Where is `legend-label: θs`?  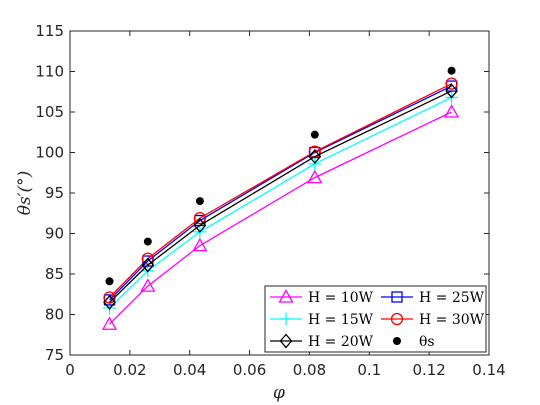 legend-label: θs is located at coordinates (427, 342).